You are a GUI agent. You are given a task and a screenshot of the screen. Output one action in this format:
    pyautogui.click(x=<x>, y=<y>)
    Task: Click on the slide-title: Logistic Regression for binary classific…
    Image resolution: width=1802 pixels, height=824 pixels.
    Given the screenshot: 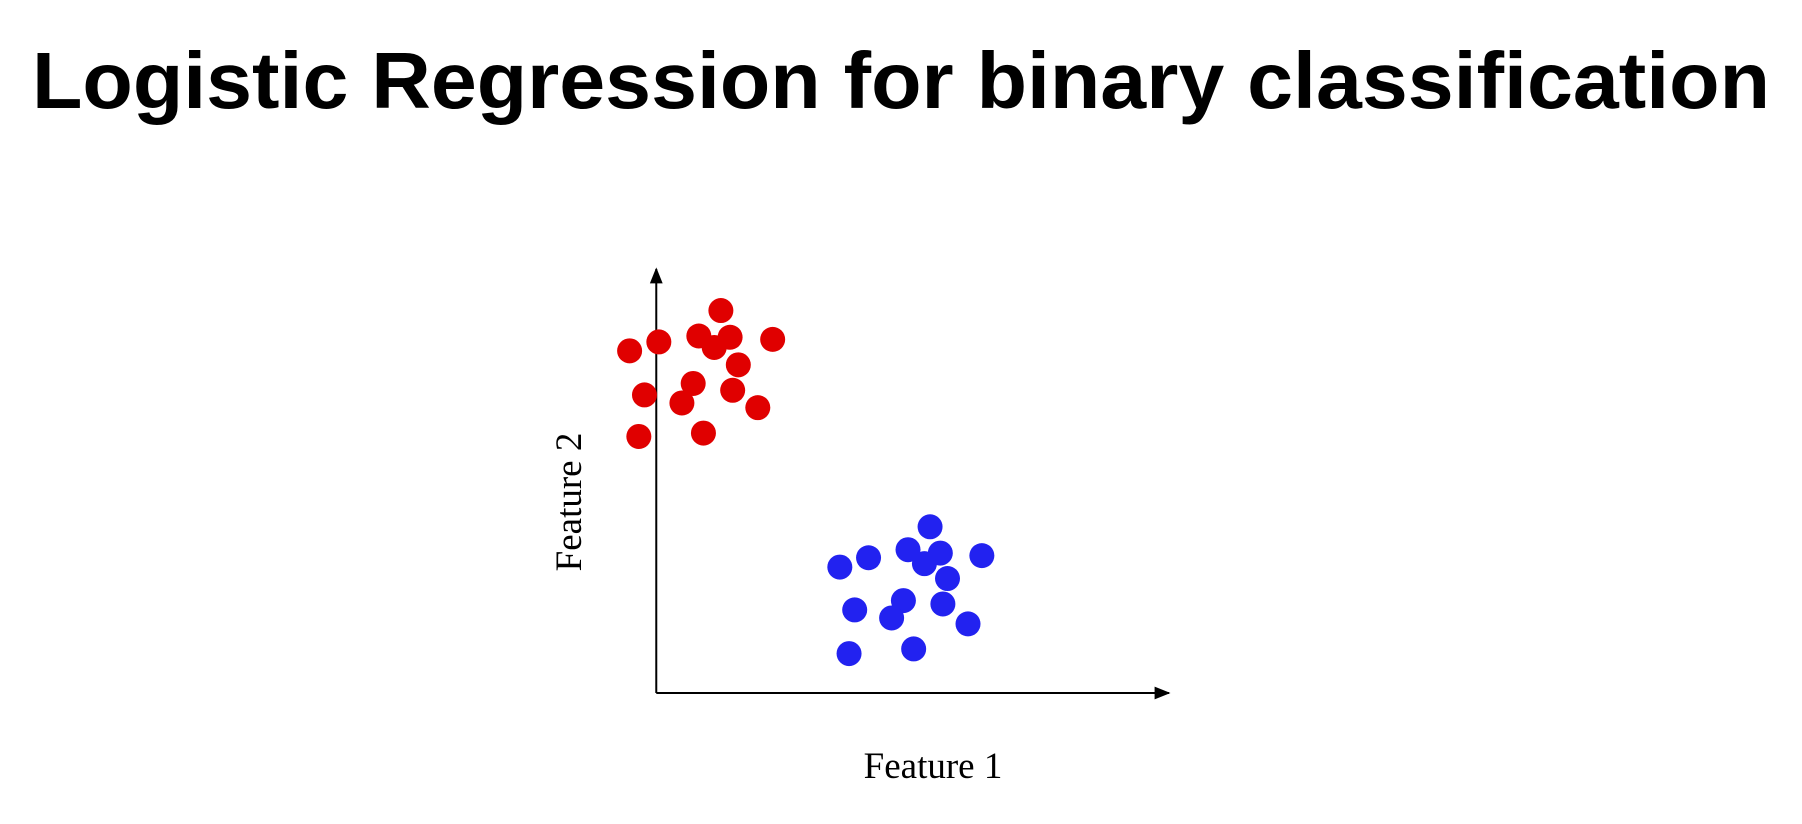 What is the action you would take?
    pyautogui.click(x=901, y=80)
    